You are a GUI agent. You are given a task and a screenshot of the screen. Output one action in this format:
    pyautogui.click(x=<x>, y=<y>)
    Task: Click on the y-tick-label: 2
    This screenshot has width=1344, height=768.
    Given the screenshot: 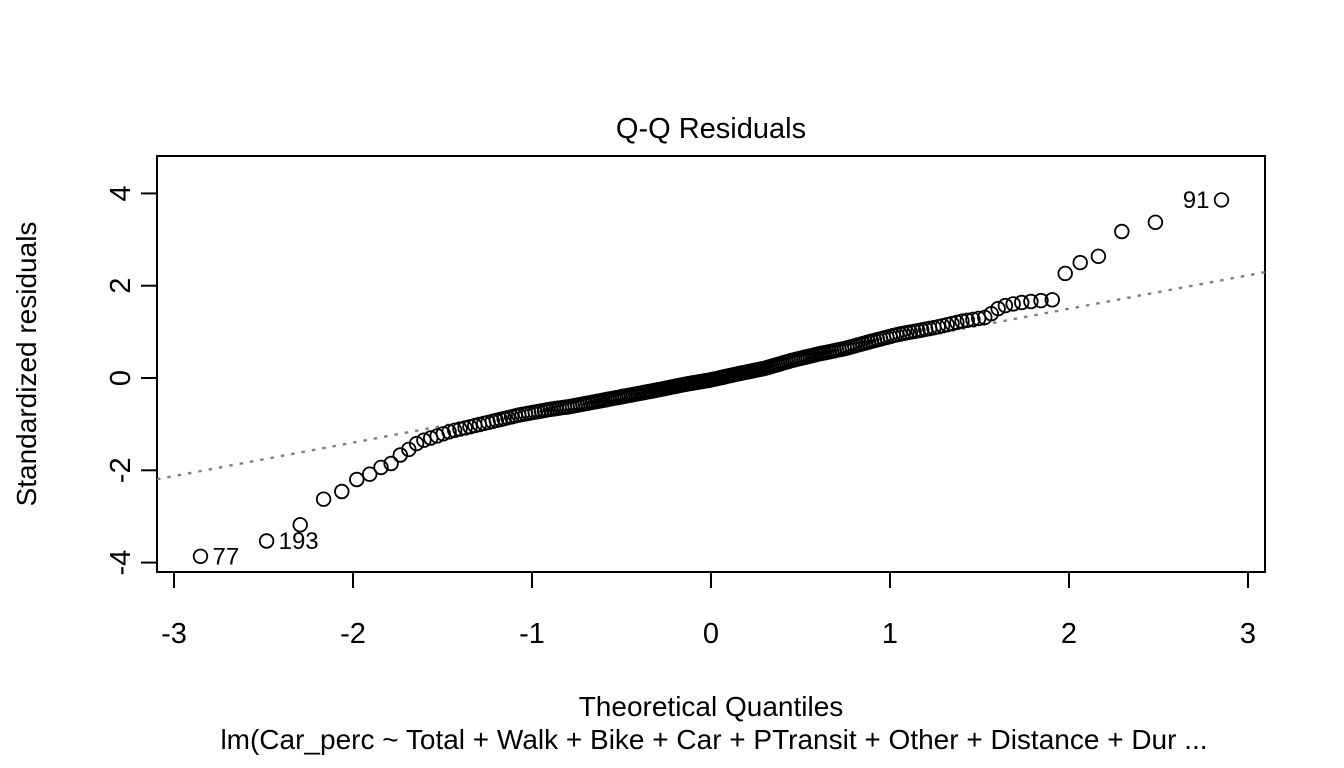 What is the action you would take?
    pyautogui.click(x=121, y=286)
    